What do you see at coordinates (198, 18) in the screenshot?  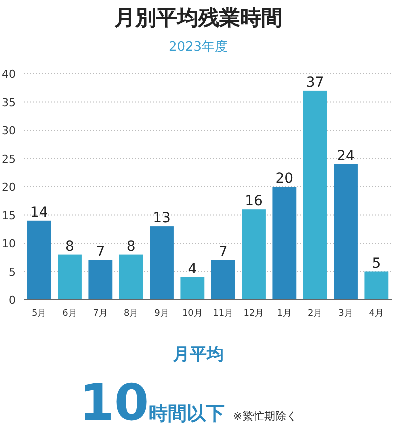 I see `chart-title: 月別平均残業時間` at bounding box center [198, 18].